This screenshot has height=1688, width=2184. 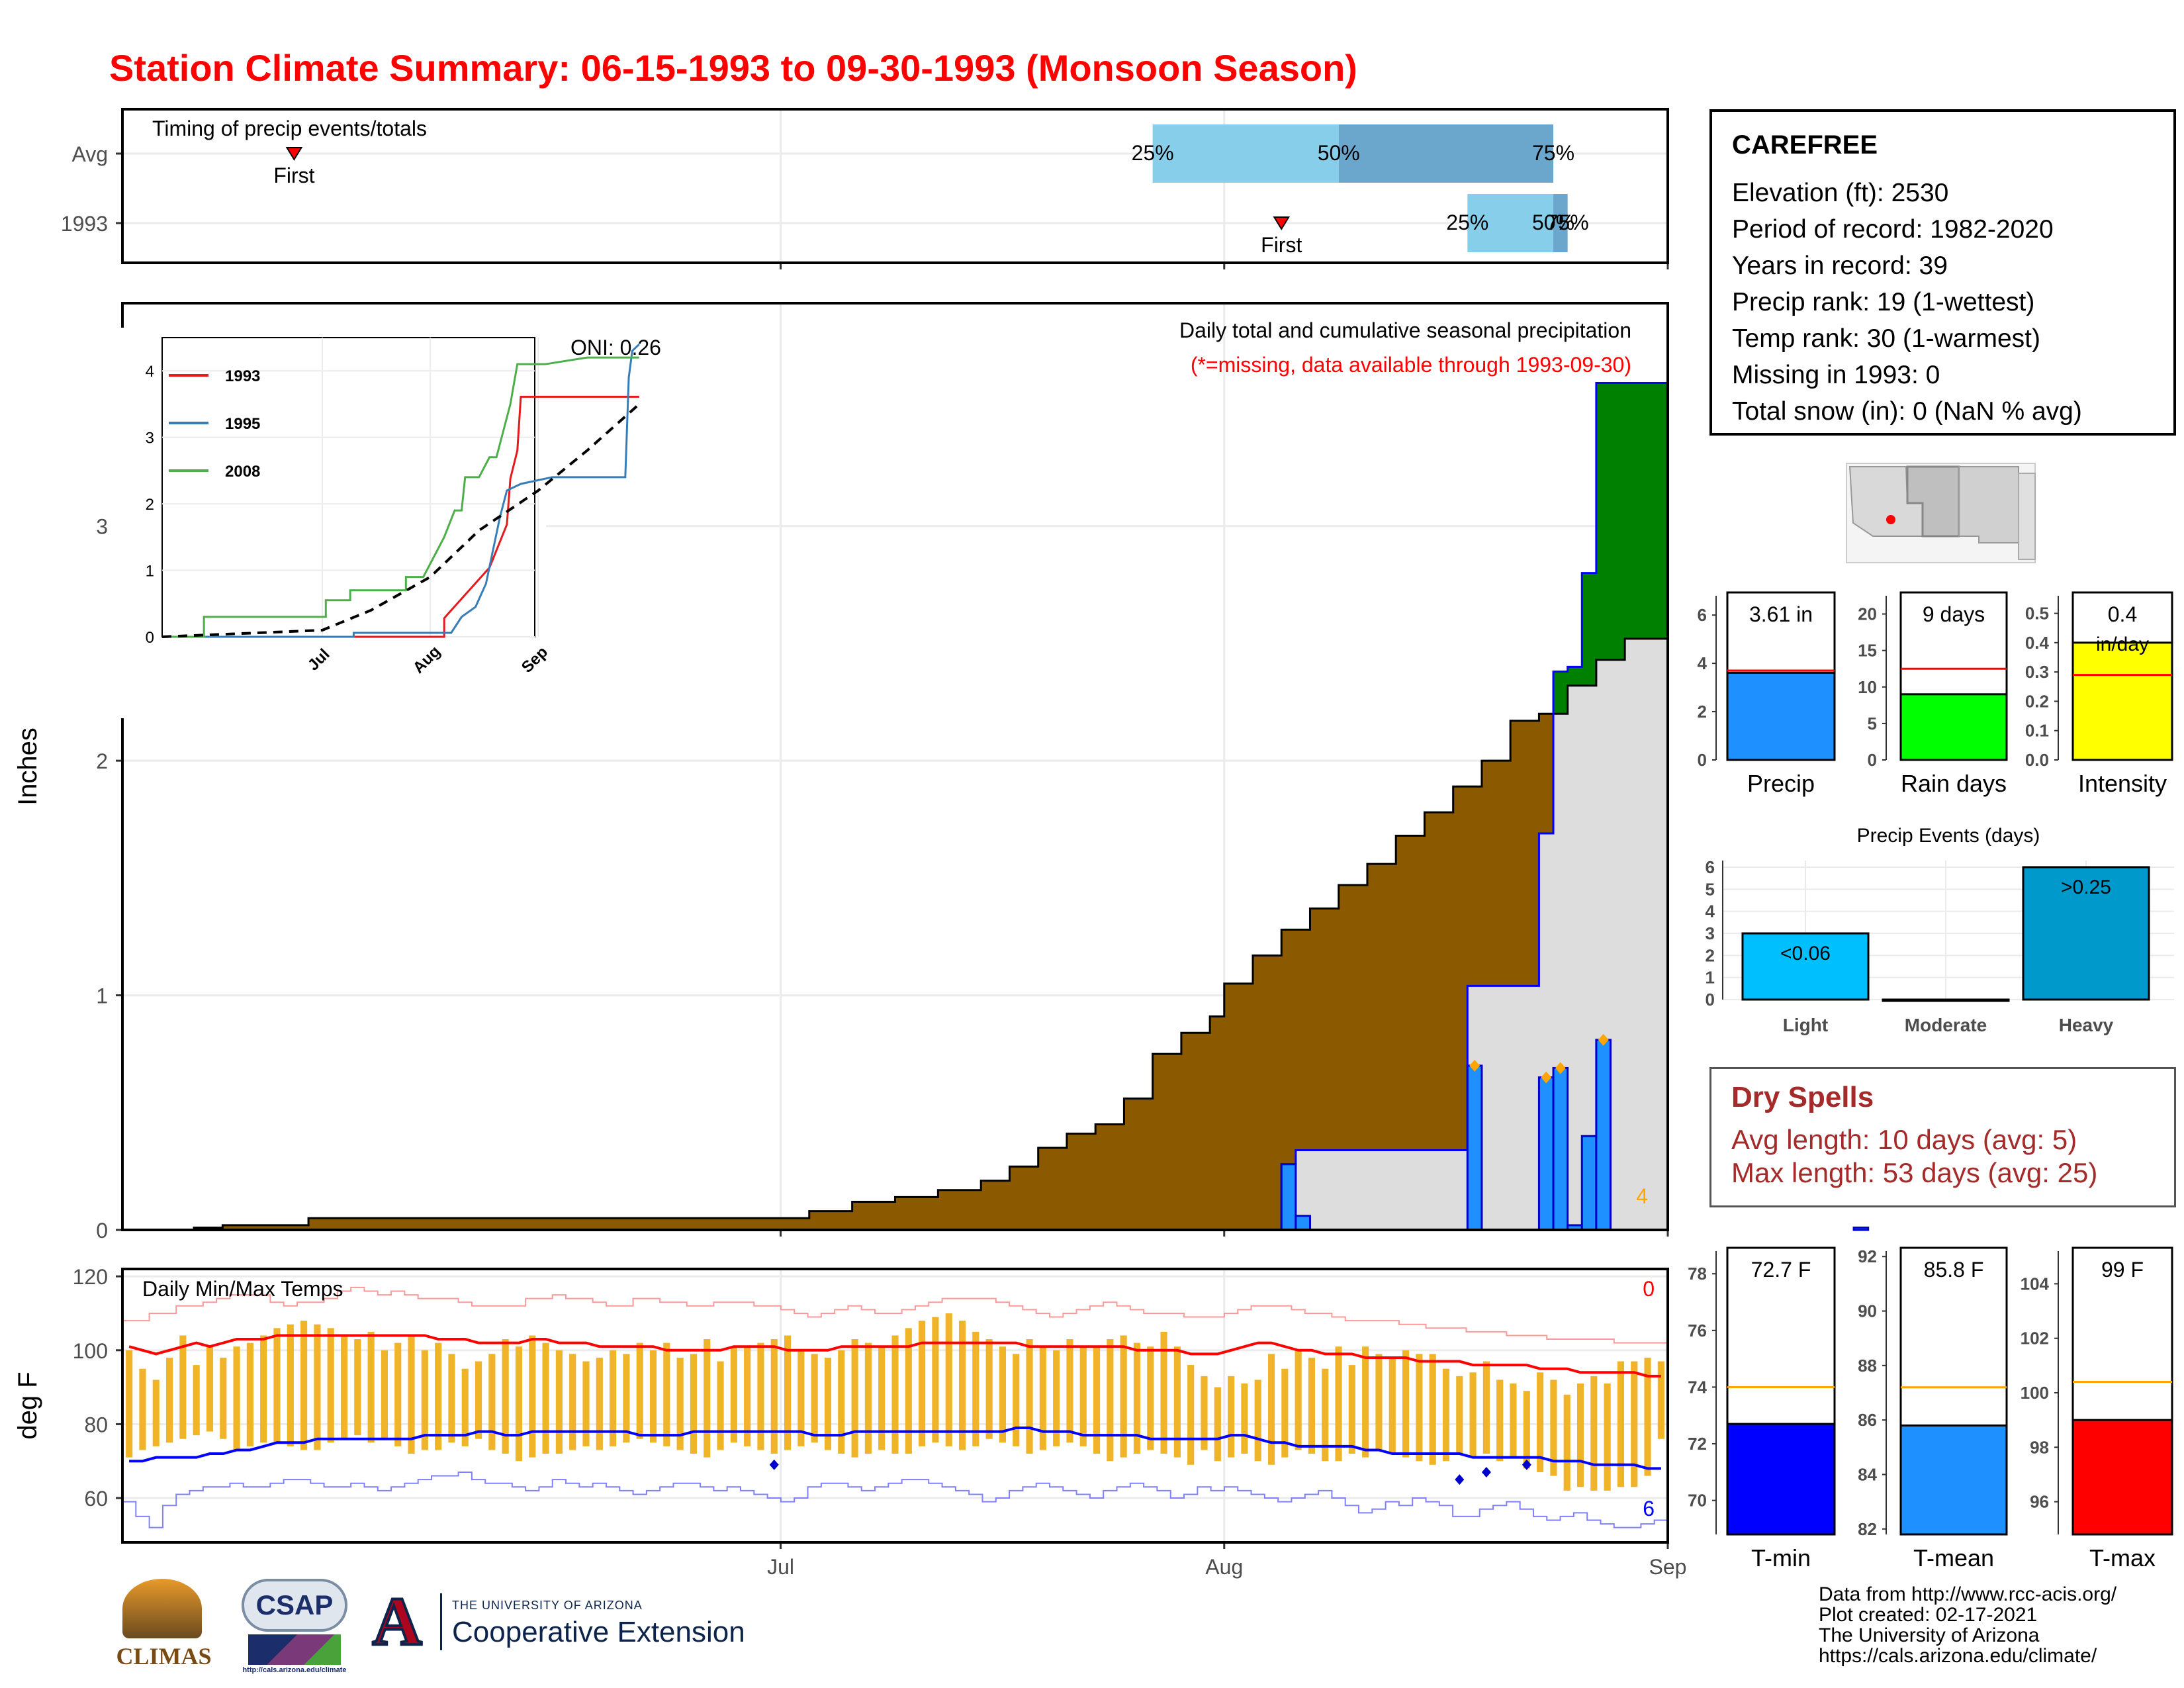 What do you see at coordinates (348, 487) in the screenshot?
I see `inset-plot-frame` at bounding box center [348, 487].